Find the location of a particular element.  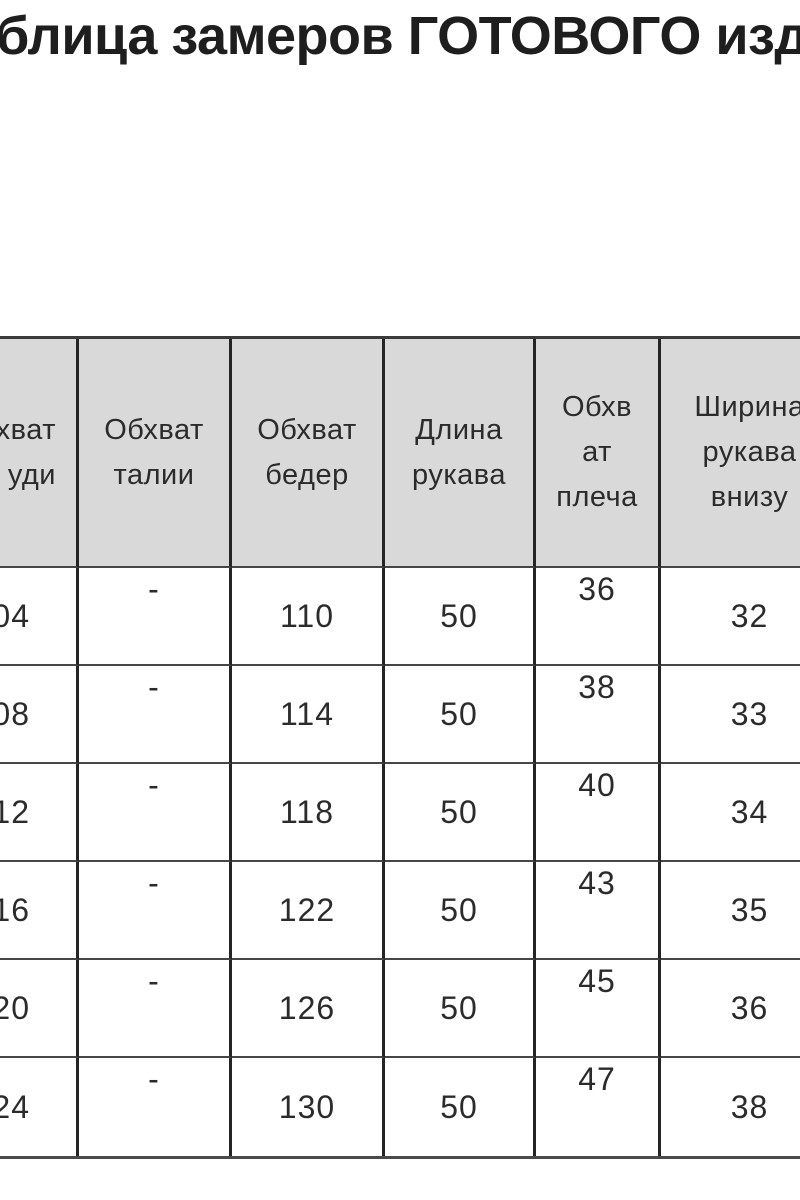

table-cell: 16 is located at coordinates (39, 911).